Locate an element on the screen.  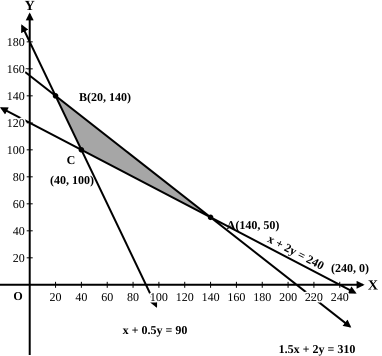
annotation: B(20, 140) is located at coordinates (105, 97).